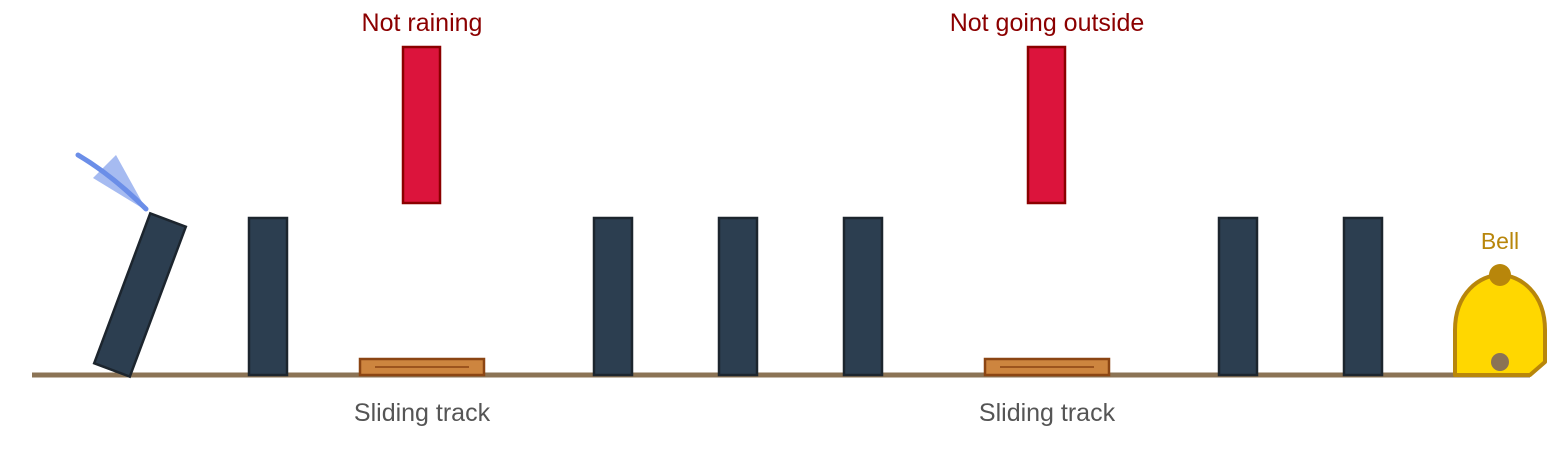 The height and width of the screenshot is (474, 1563). What do you see at coordinates (1047, 413) in the screenshot?
I see `label-sliding-track-right: Sliding track` at bounding box center [1047, 413].